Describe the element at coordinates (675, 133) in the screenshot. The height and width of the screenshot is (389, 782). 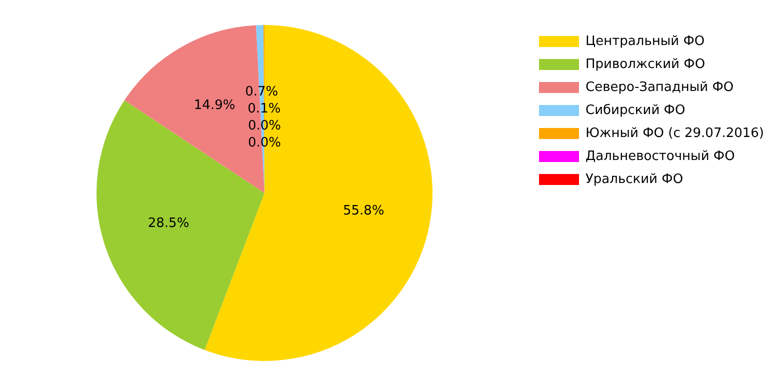
I see `legend-label: Южный ФО (с 29.07.2016)` at that location.